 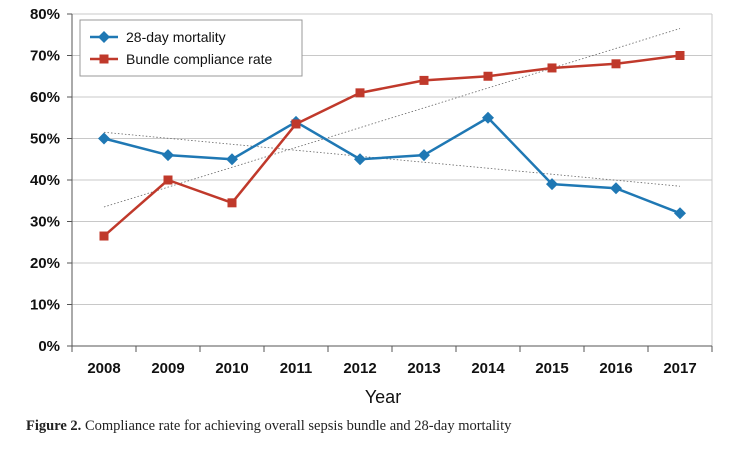 I want to click on legend-box, so click(x=191, y=48).